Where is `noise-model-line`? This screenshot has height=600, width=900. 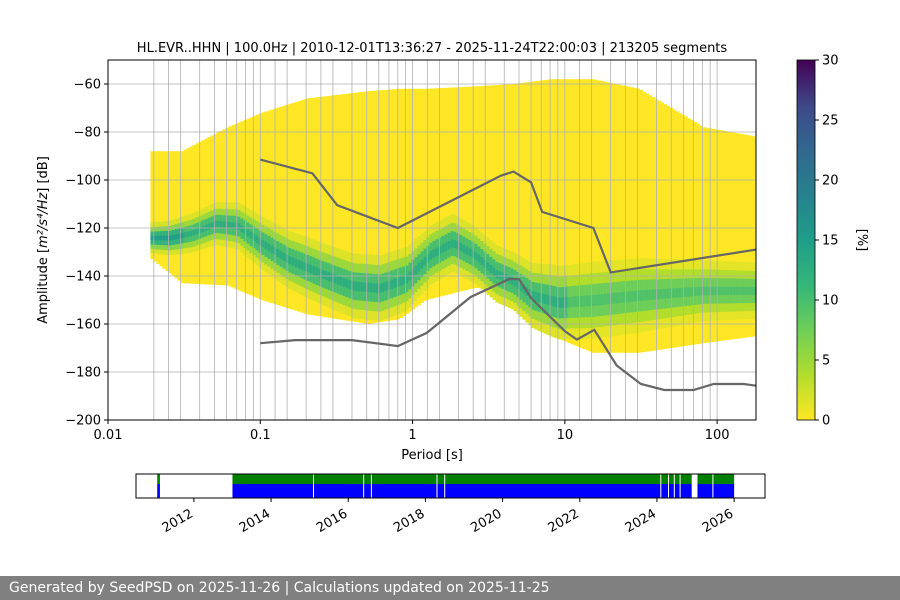
noise-model-line is located at coordinates (508, 216).